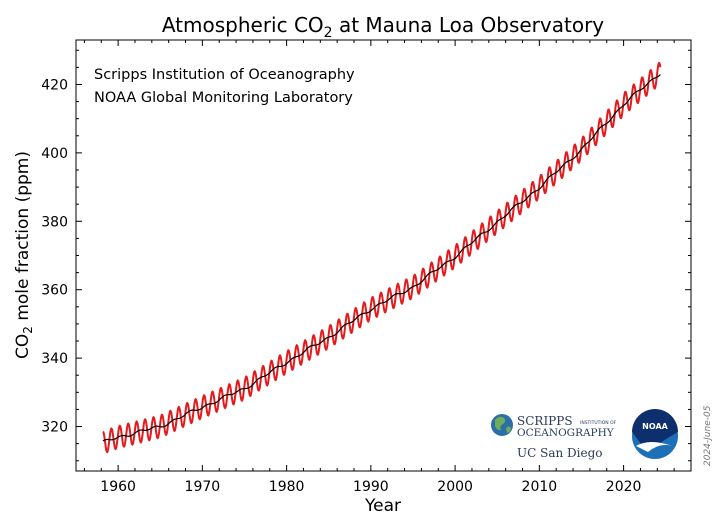  What do you see at coordinates (54, 428) in the screenshot?
I see `y-tick-label: 320` at bounding box center [54, 428].